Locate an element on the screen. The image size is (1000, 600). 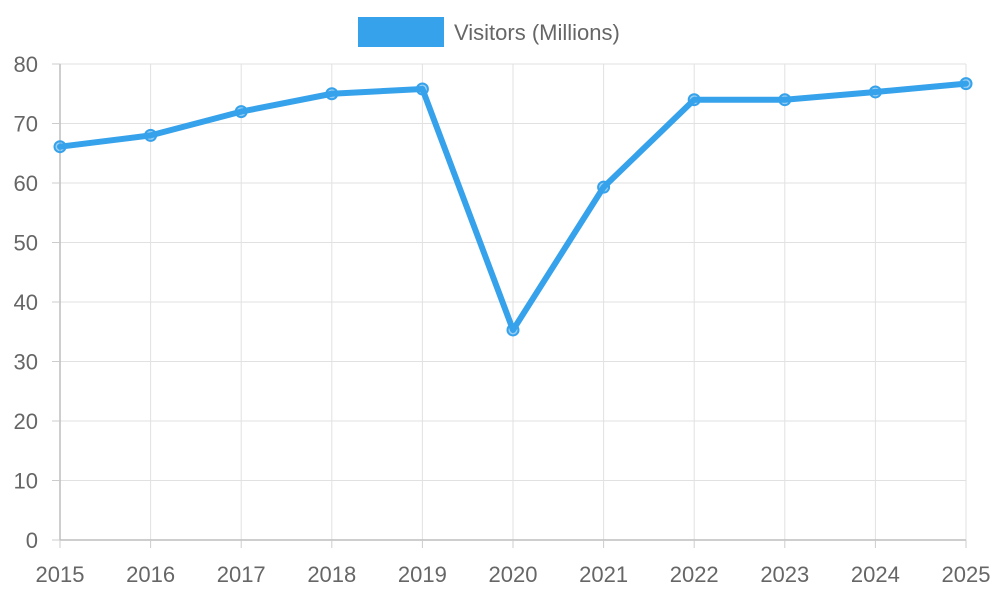
y-tick-label: 60 is located at coordinates (26, 183).